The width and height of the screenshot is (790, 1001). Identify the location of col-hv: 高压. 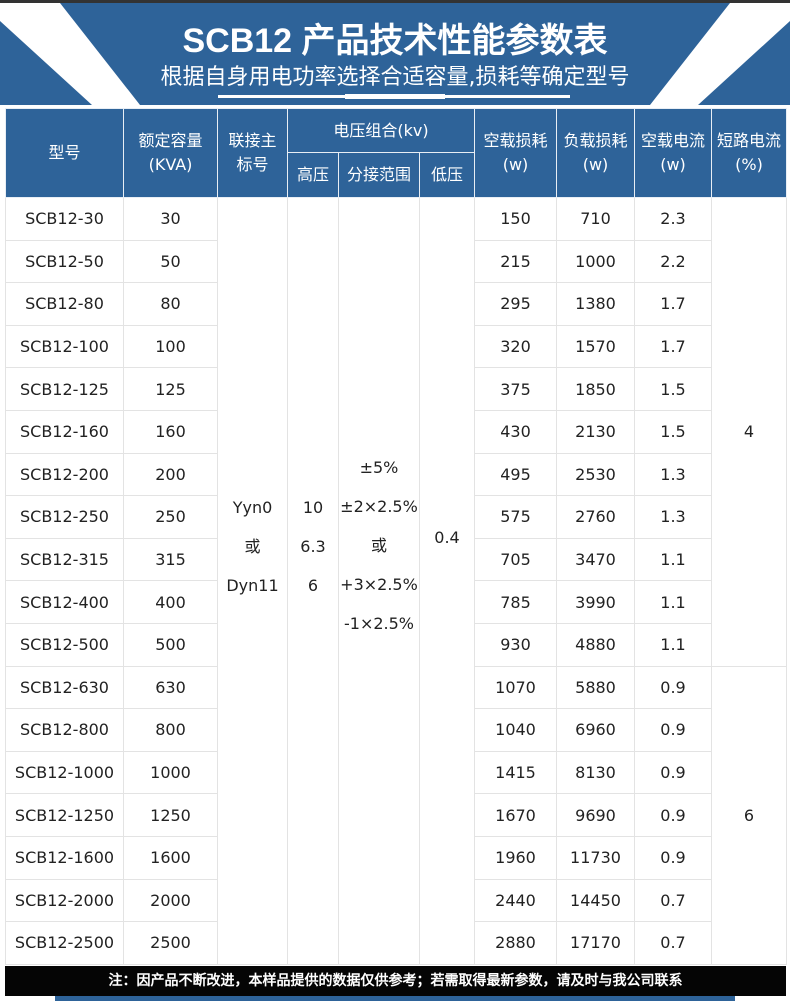
(313, 175).